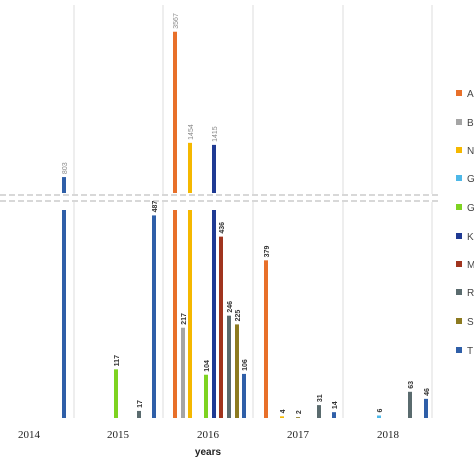  What do you see at coordinates (29, 435) in the screenshot?
I see `x-tick-label-2014: 2014` at bounding box center [29, 435].